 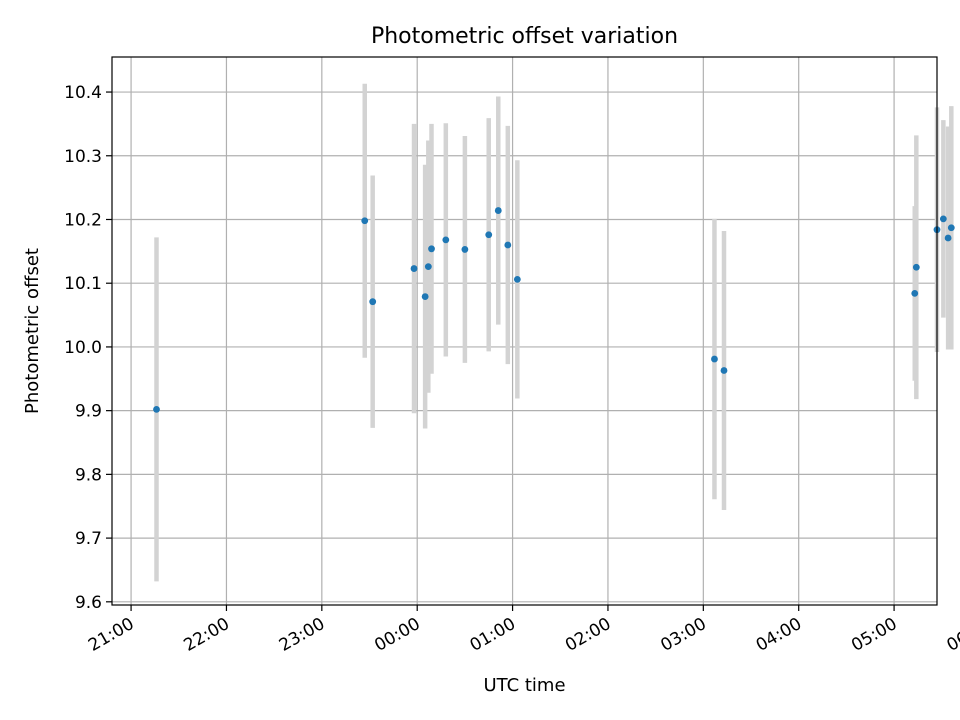 I want to click on y-tick-label: 10.3, so click(x=83, y=157).